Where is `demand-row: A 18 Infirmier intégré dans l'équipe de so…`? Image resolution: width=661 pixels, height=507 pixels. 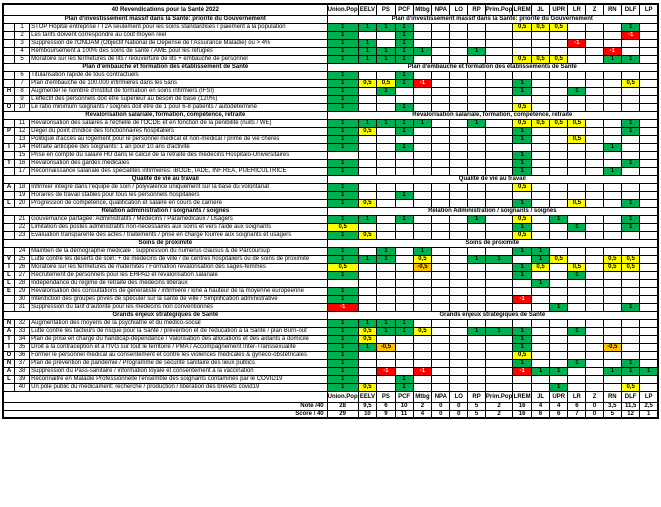
demand-row: A 18 Infirmier intégré dans l'équipe de so… is located at coordinates (330, 187).